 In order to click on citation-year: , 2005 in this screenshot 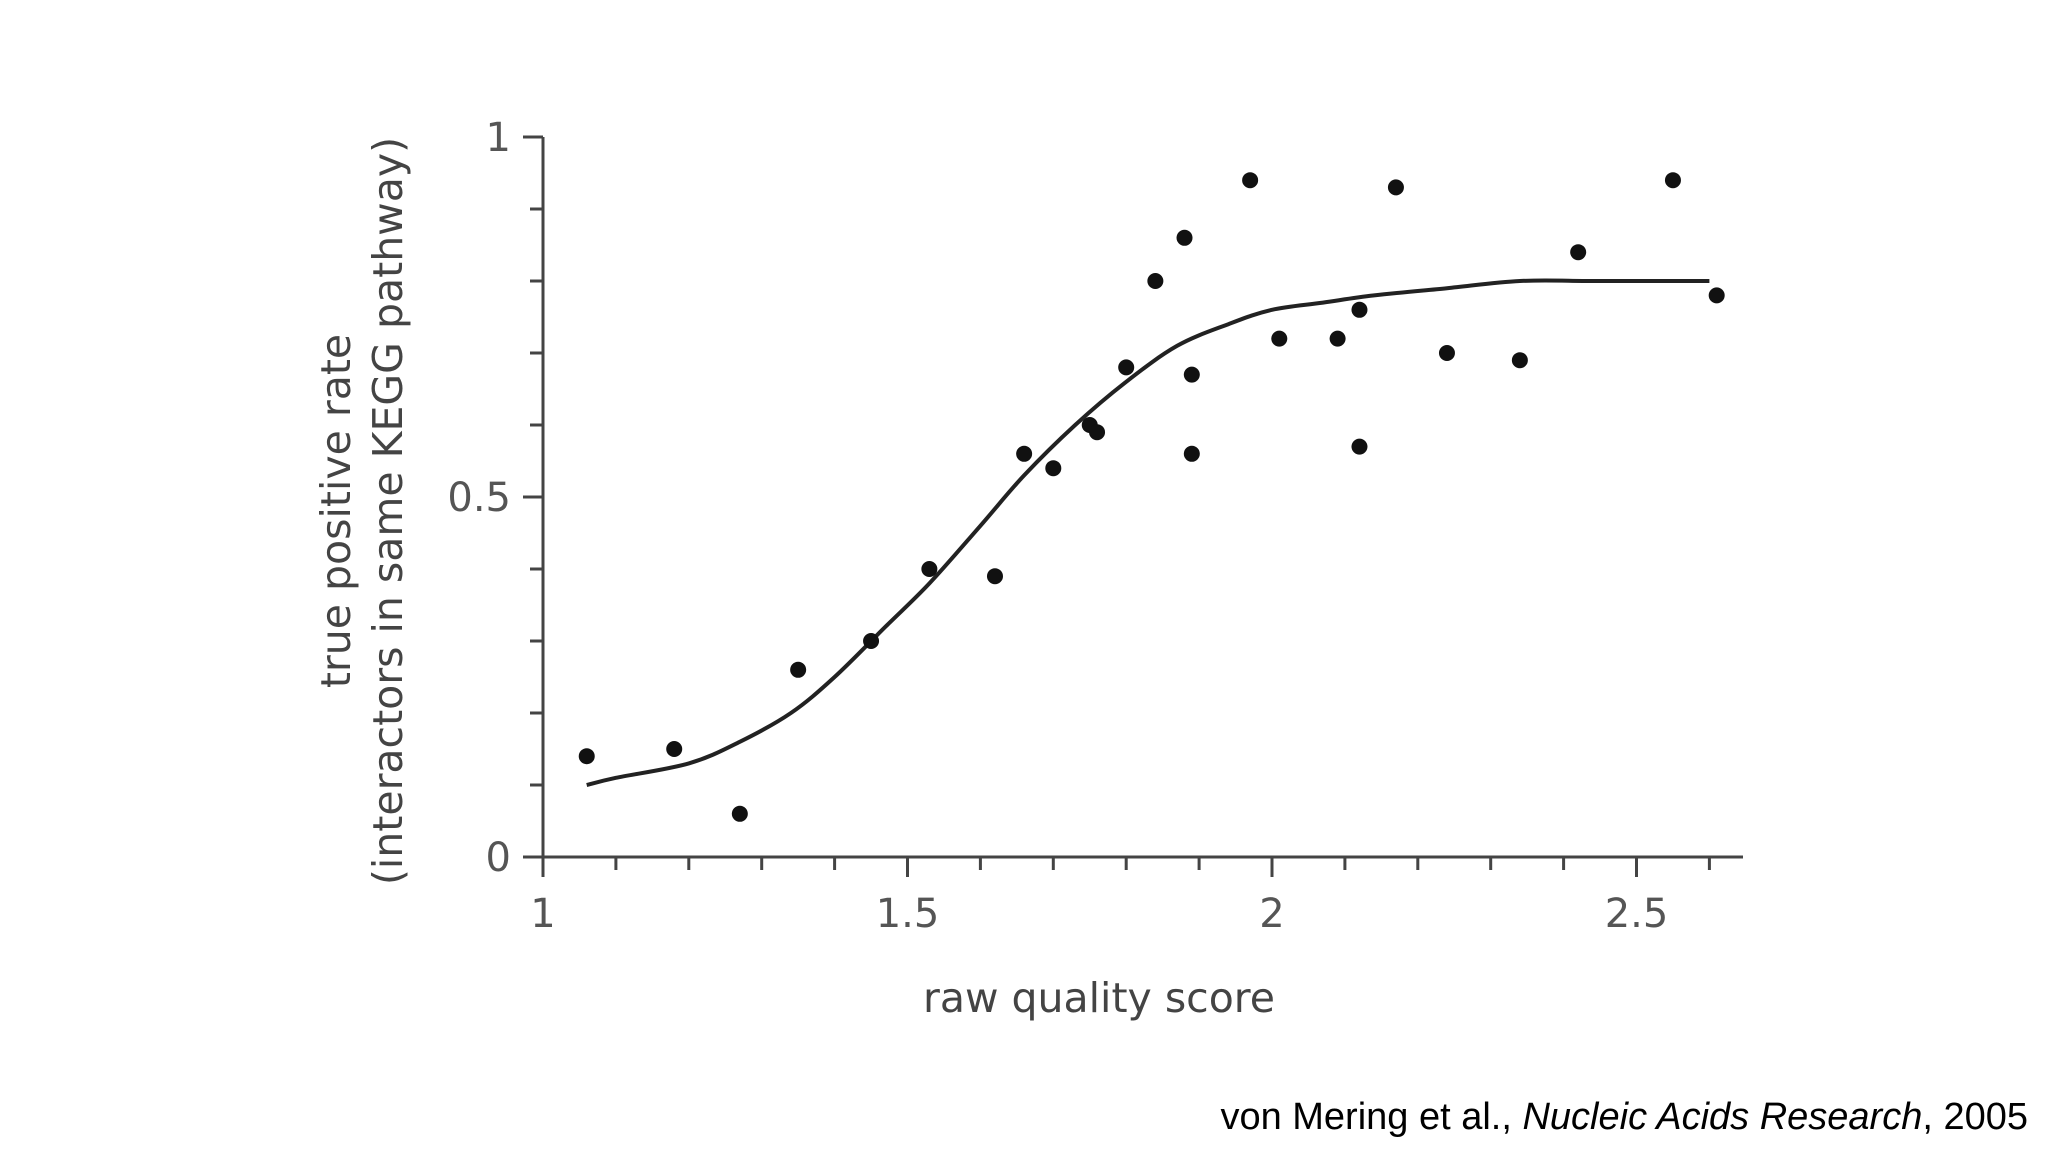, I will do `click(1975, 1117)`.